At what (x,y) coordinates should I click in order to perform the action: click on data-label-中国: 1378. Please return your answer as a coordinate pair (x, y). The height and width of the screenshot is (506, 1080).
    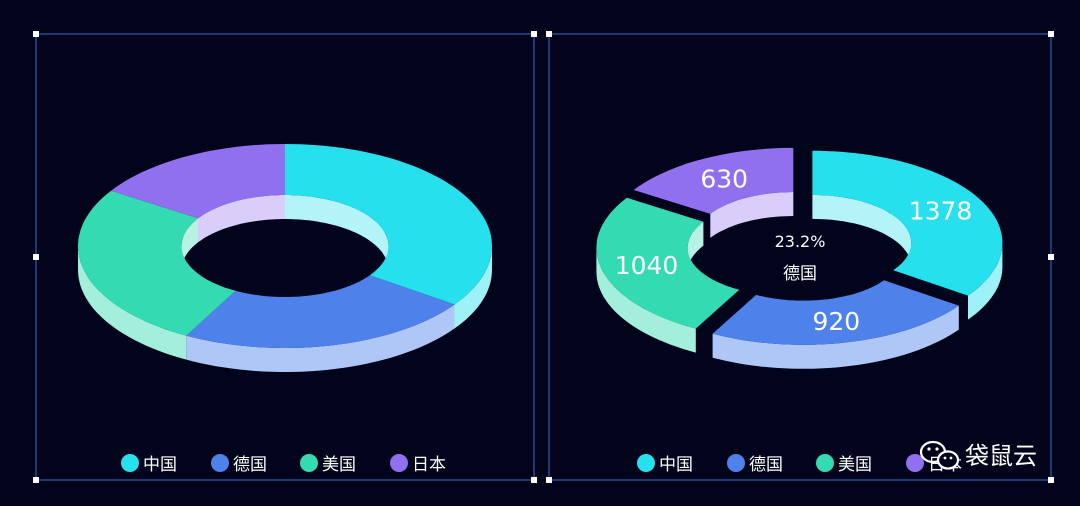
    Looking at the image, I should click on (941, 211).